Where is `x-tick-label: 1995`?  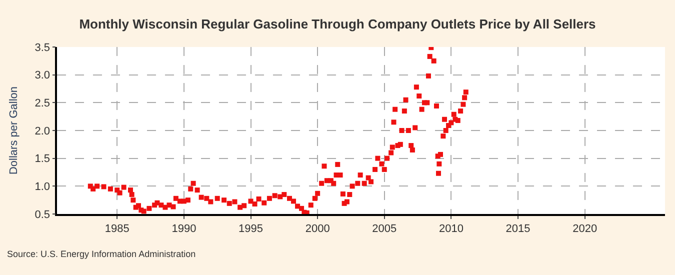
x-tick-label: 1995 is located at coordinates (250, 228).